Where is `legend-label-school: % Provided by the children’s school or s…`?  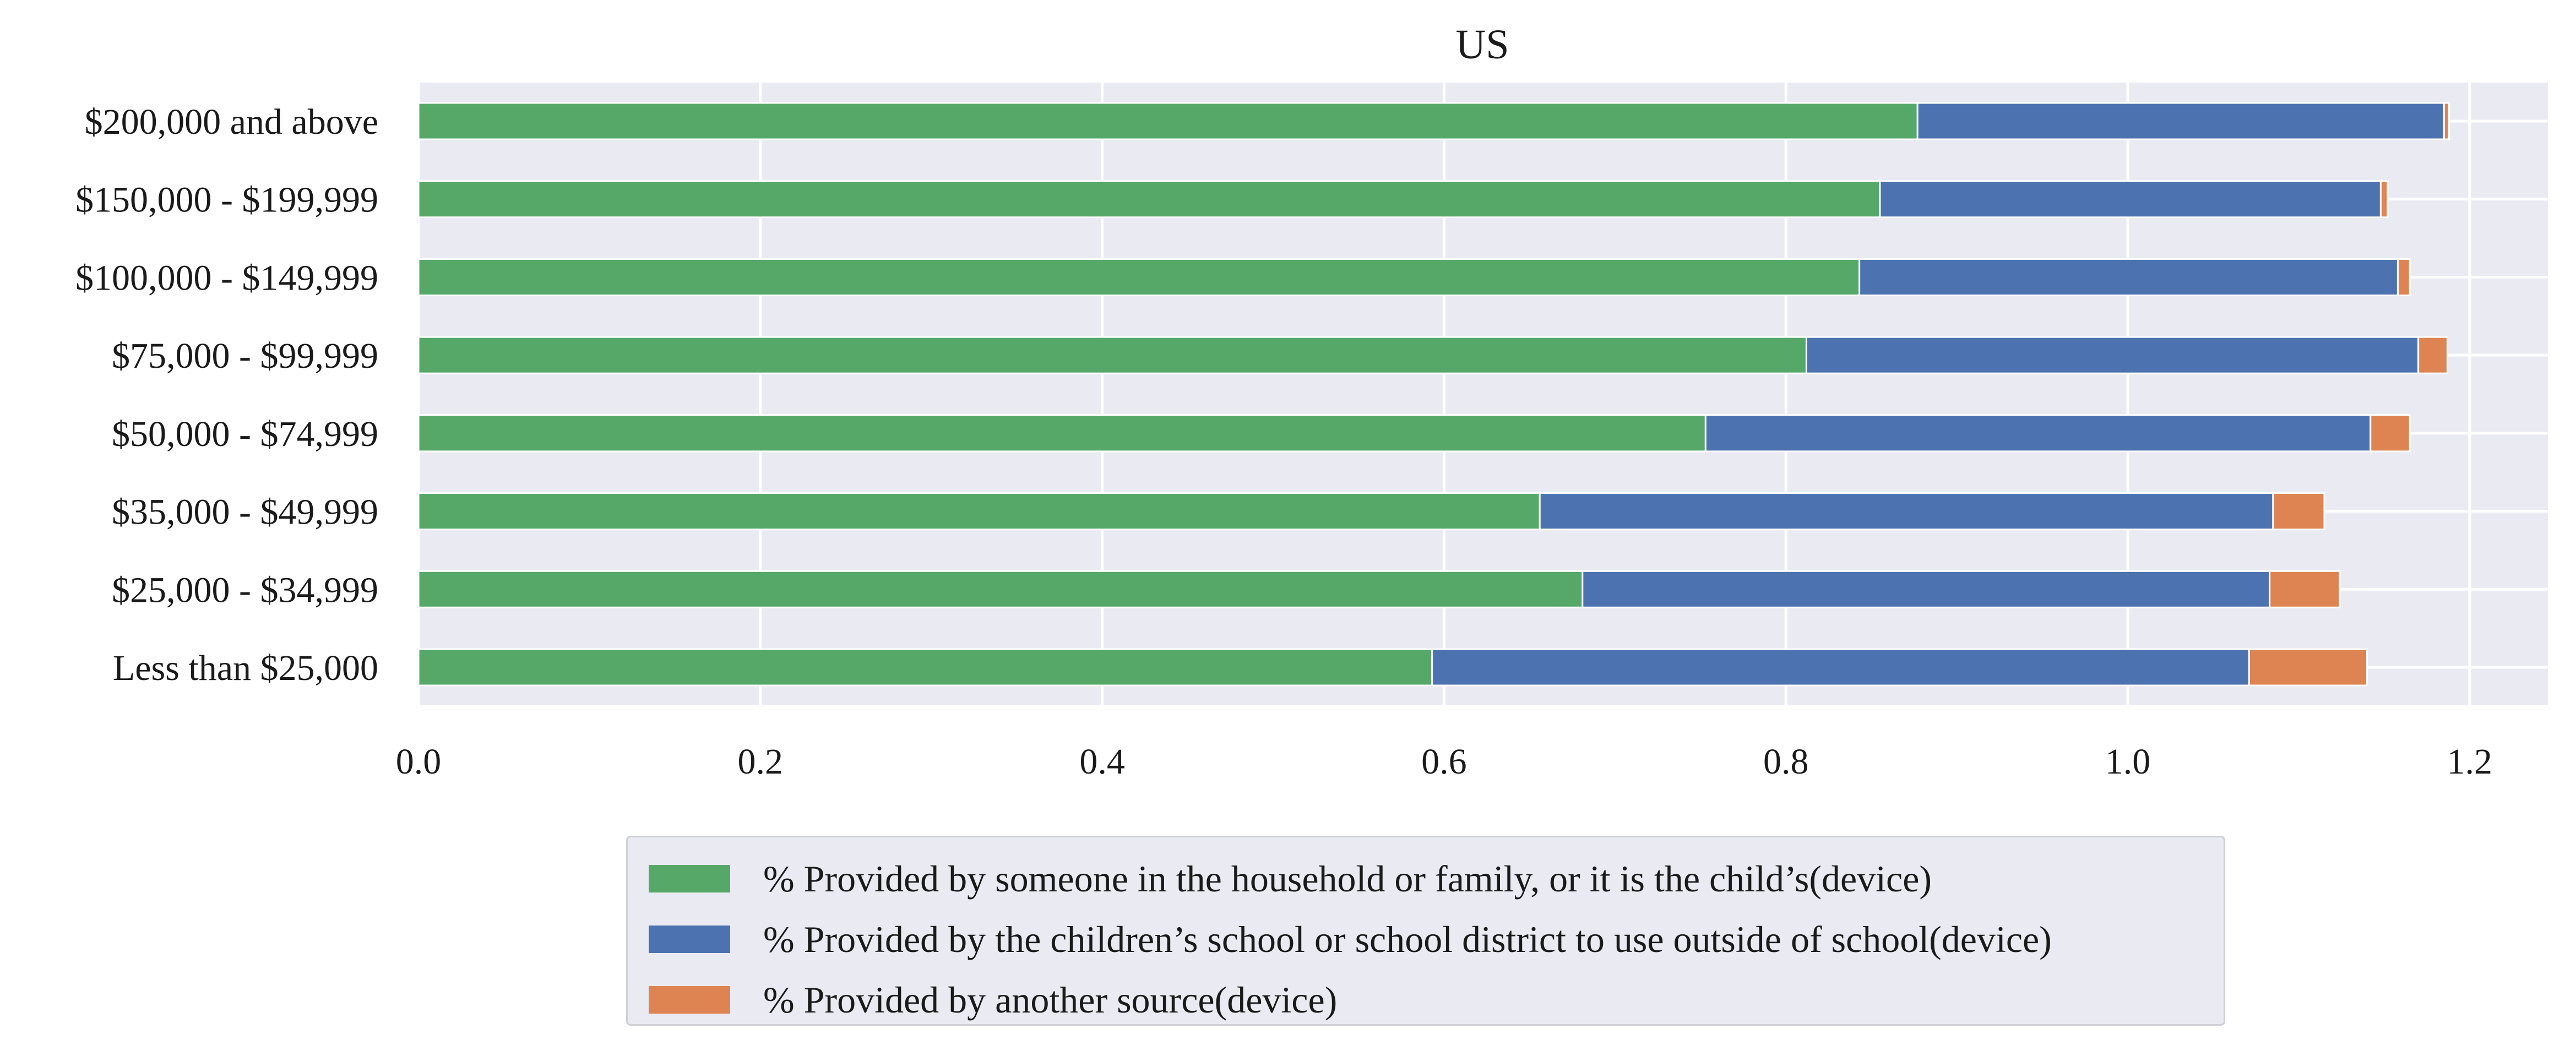 legend-label-school: % Provided by the children’s school or s… is located at coordinates (1407, 939).